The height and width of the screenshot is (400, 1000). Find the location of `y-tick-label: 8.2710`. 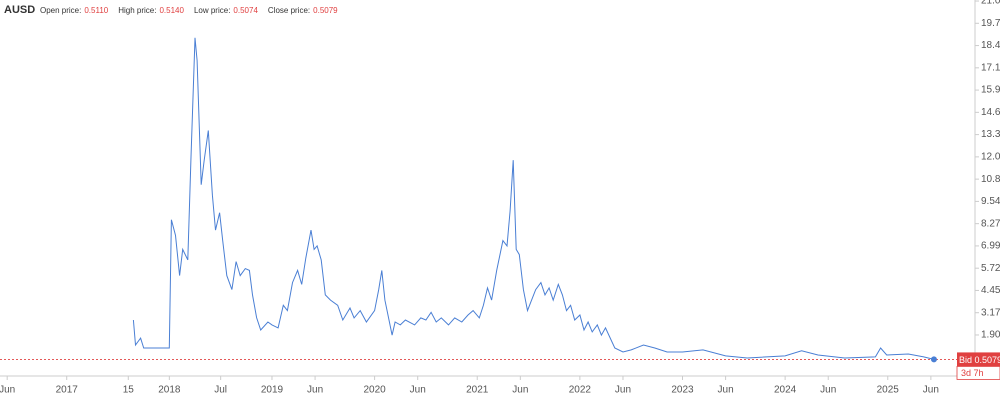

y-tick-label: 8.2710 is located at coordinates (990, 223).